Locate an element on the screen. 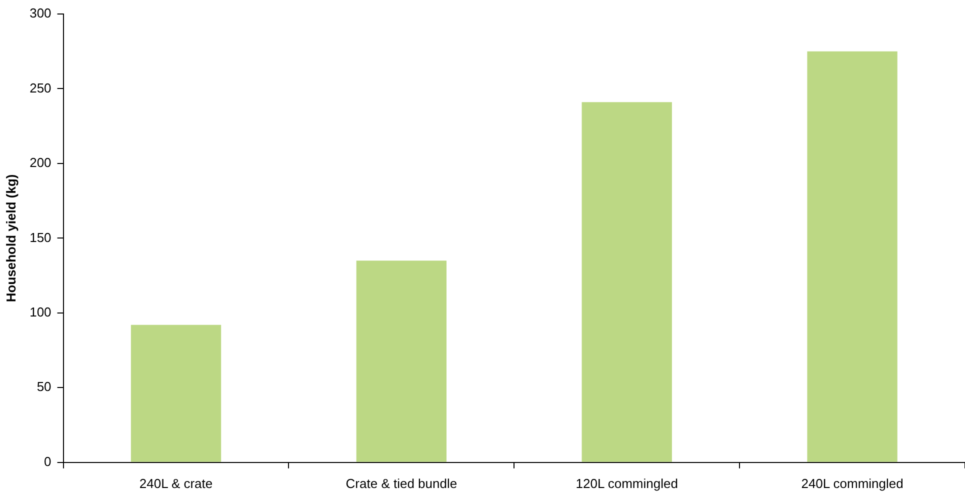  y-tick-label: 50 is located at coordinates (44, 386).